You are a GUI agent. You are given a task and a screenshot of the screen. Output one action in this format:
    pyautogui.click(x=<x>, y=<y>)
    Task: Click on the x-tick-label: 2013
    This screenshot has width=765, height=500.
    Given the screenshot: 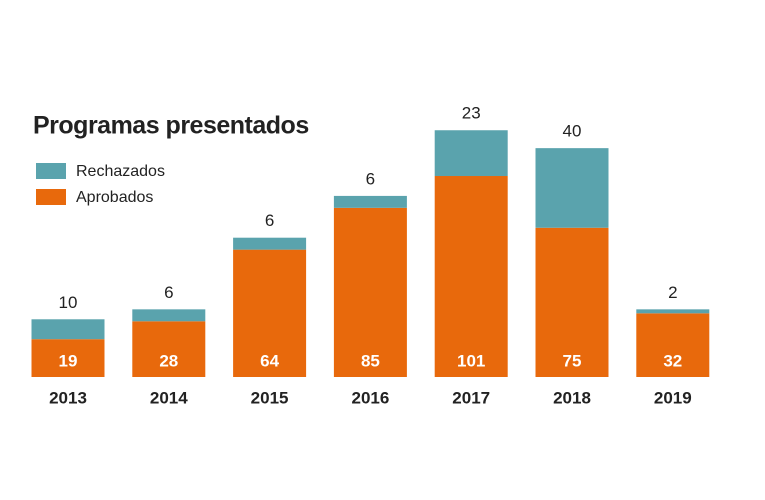 What is the action you would take?
    pyautogui.click(x=68, y=397)
    